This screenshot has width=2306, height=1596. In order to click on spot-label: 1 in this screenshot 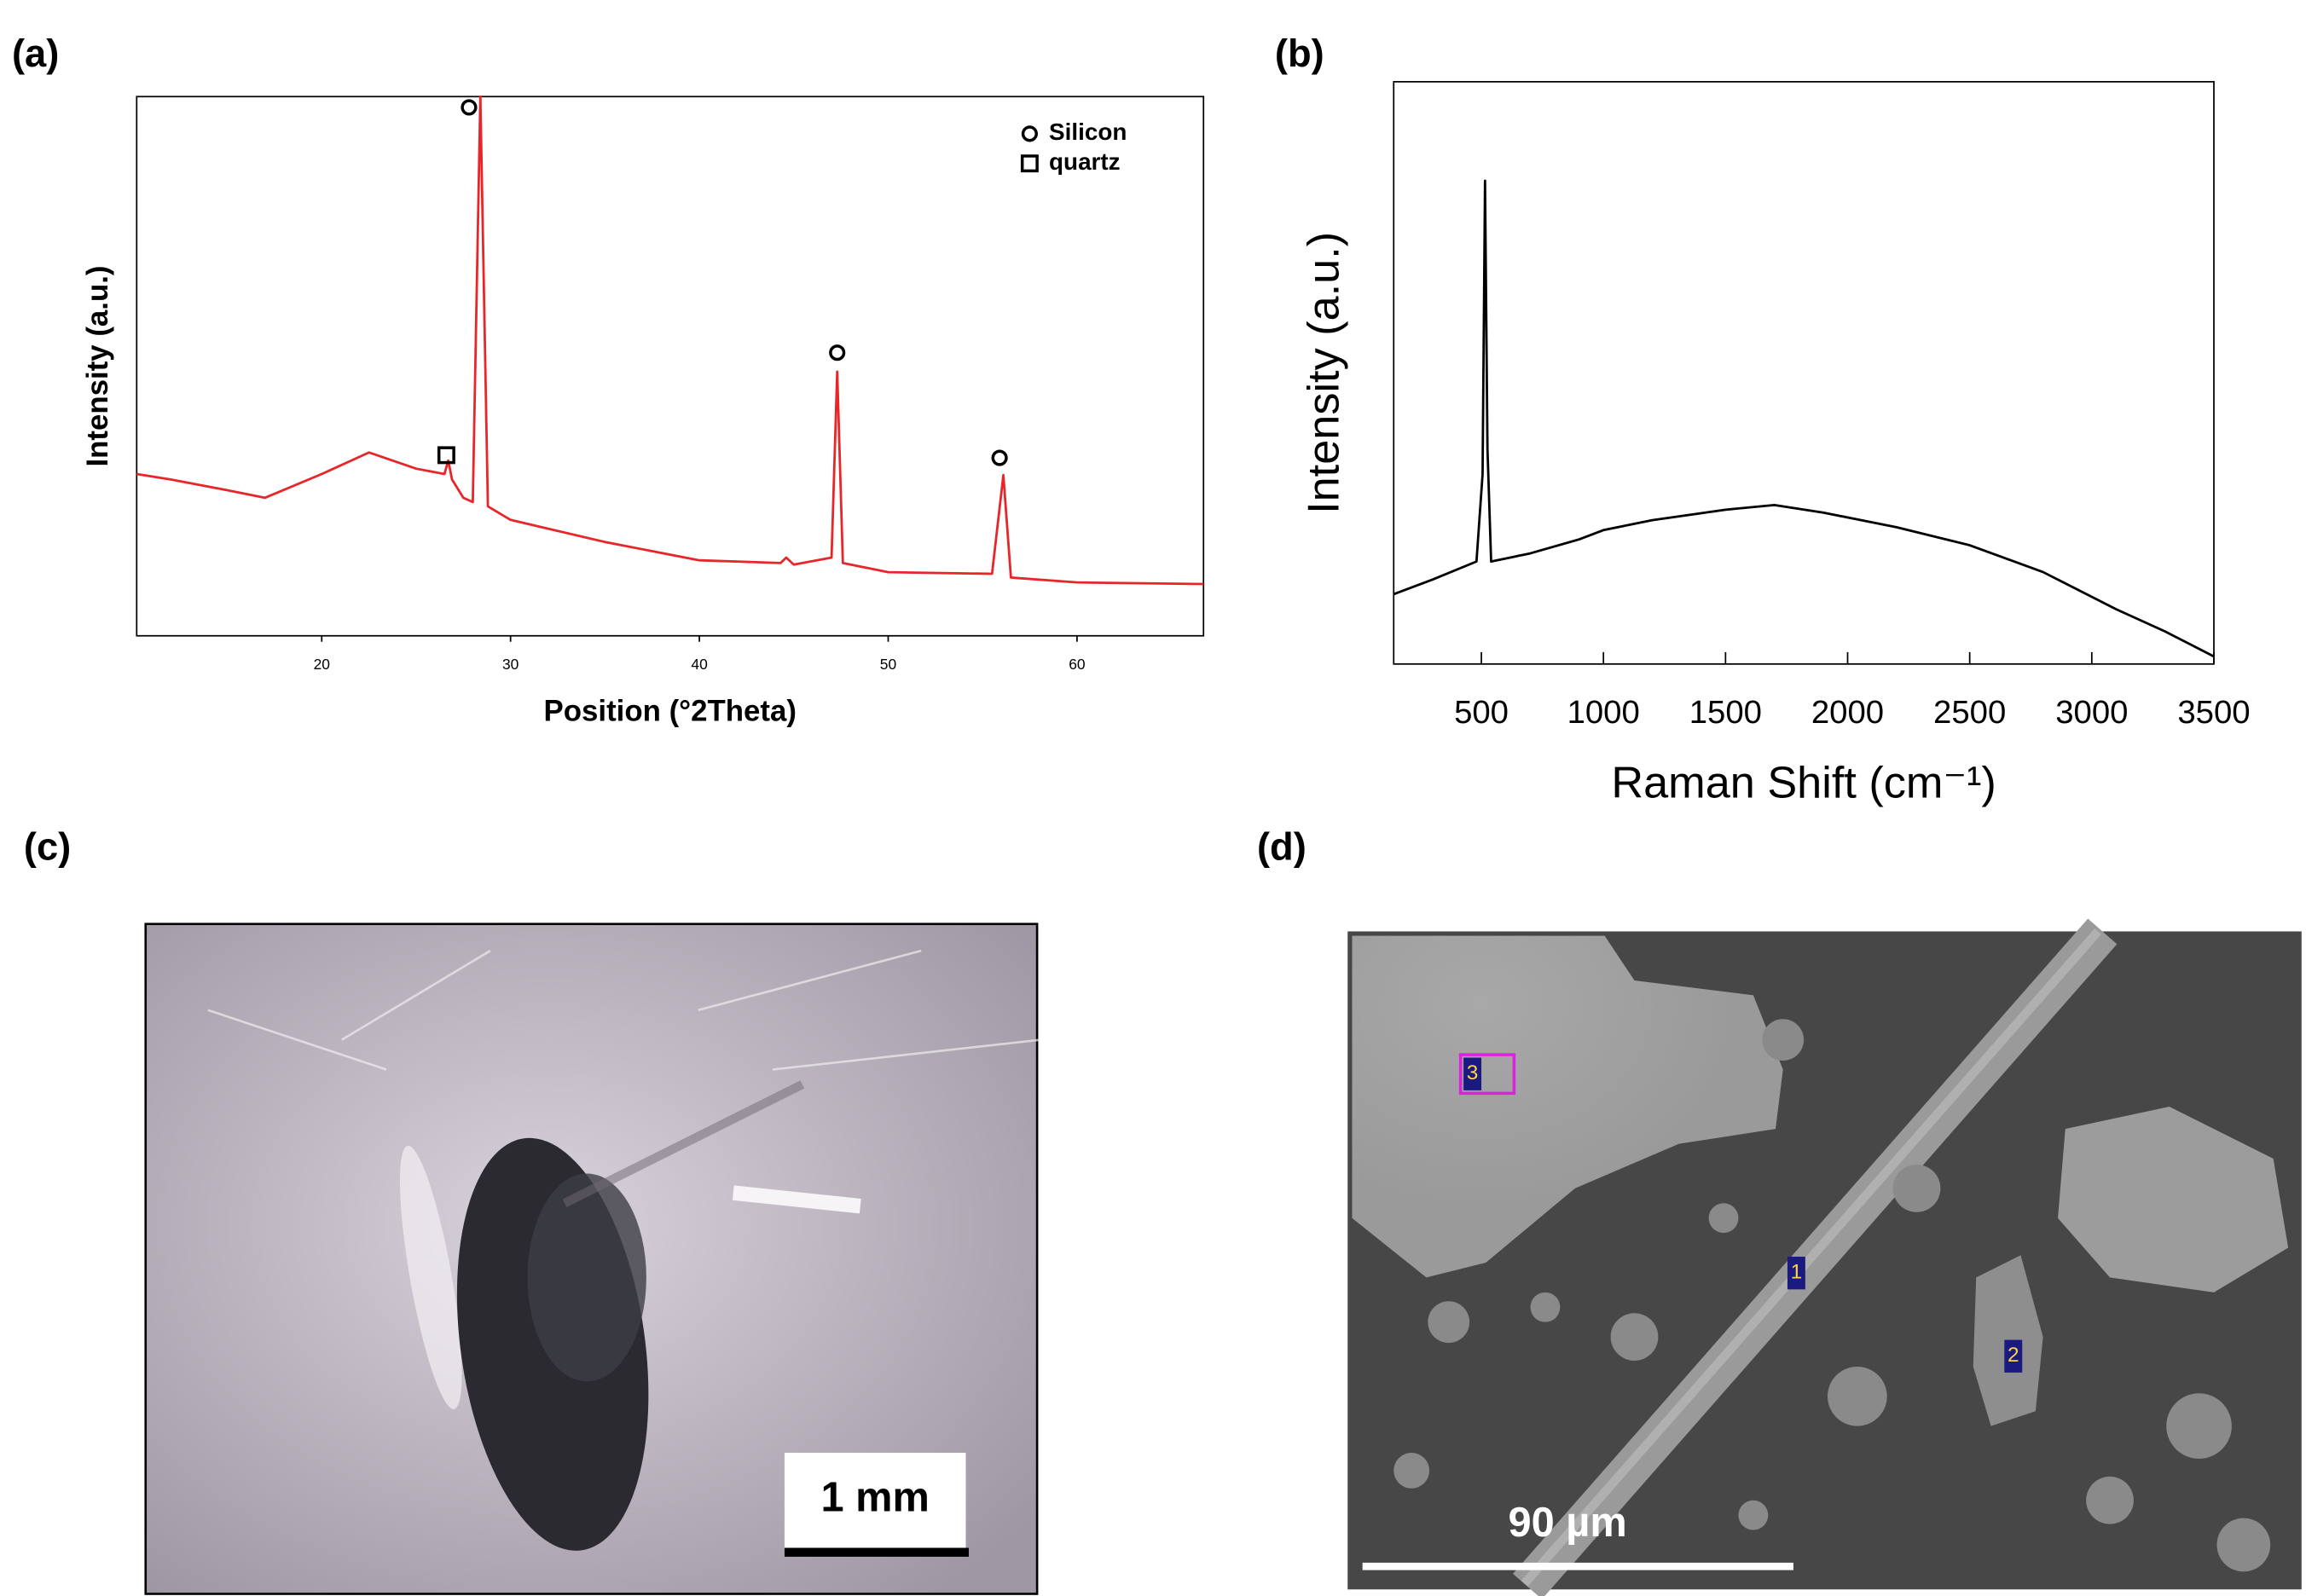, I will do `click(1797, 1272)`.